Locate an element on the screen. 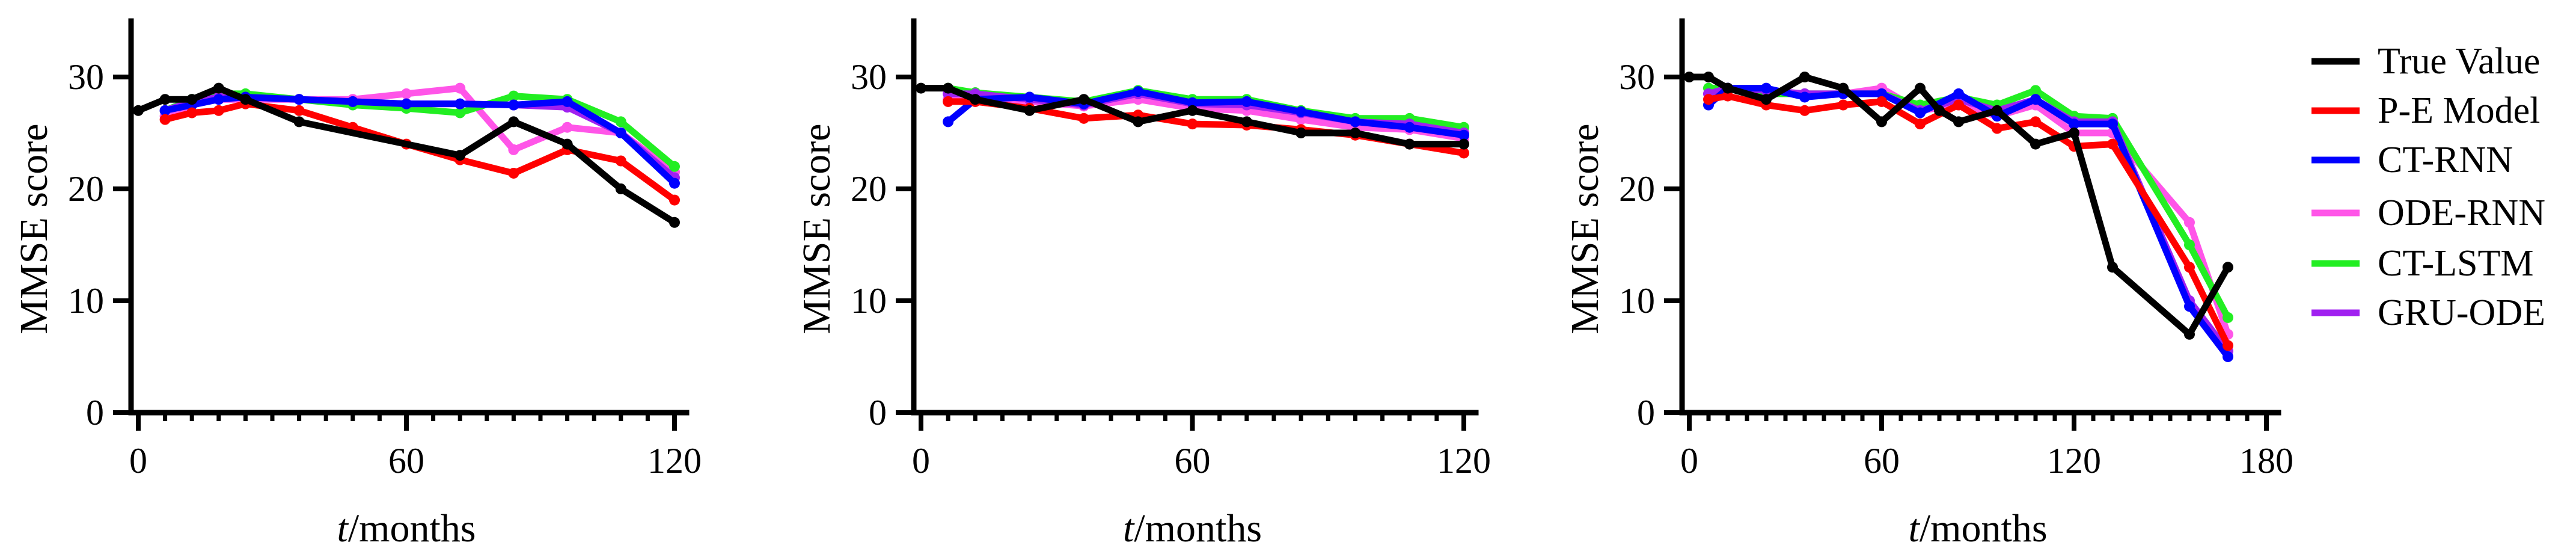  legend-entry-true-value: True Value is located at coordinates (2425, 62).